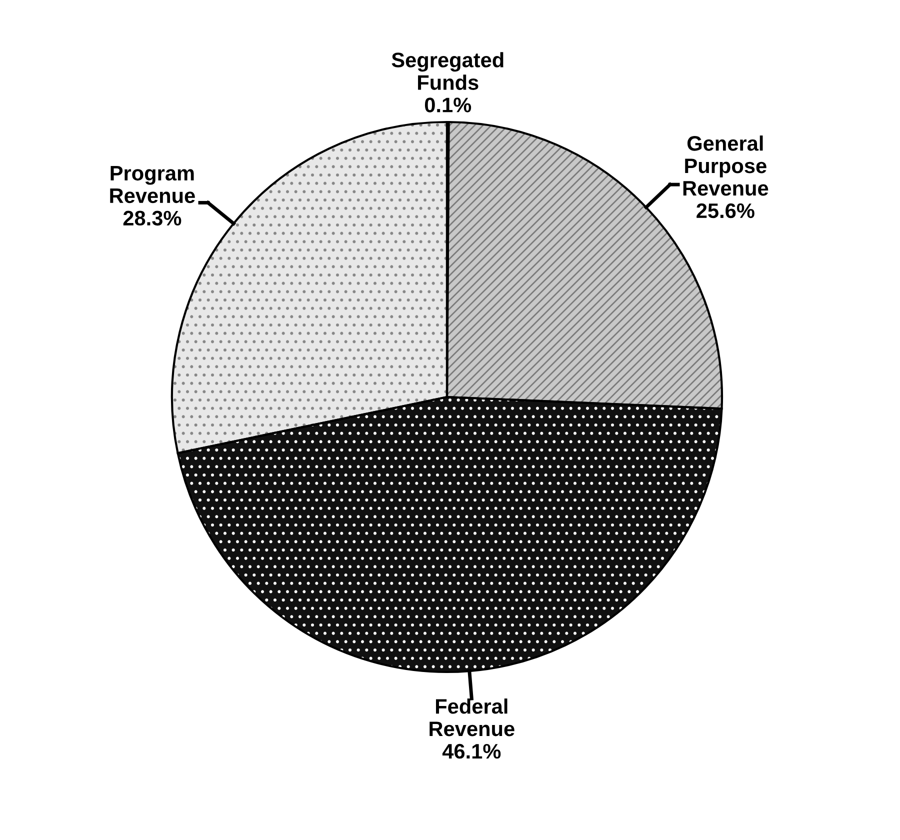 This screenshot has width=900, height=840. I want to click on data-label: 46.1%, so click(471, 751).